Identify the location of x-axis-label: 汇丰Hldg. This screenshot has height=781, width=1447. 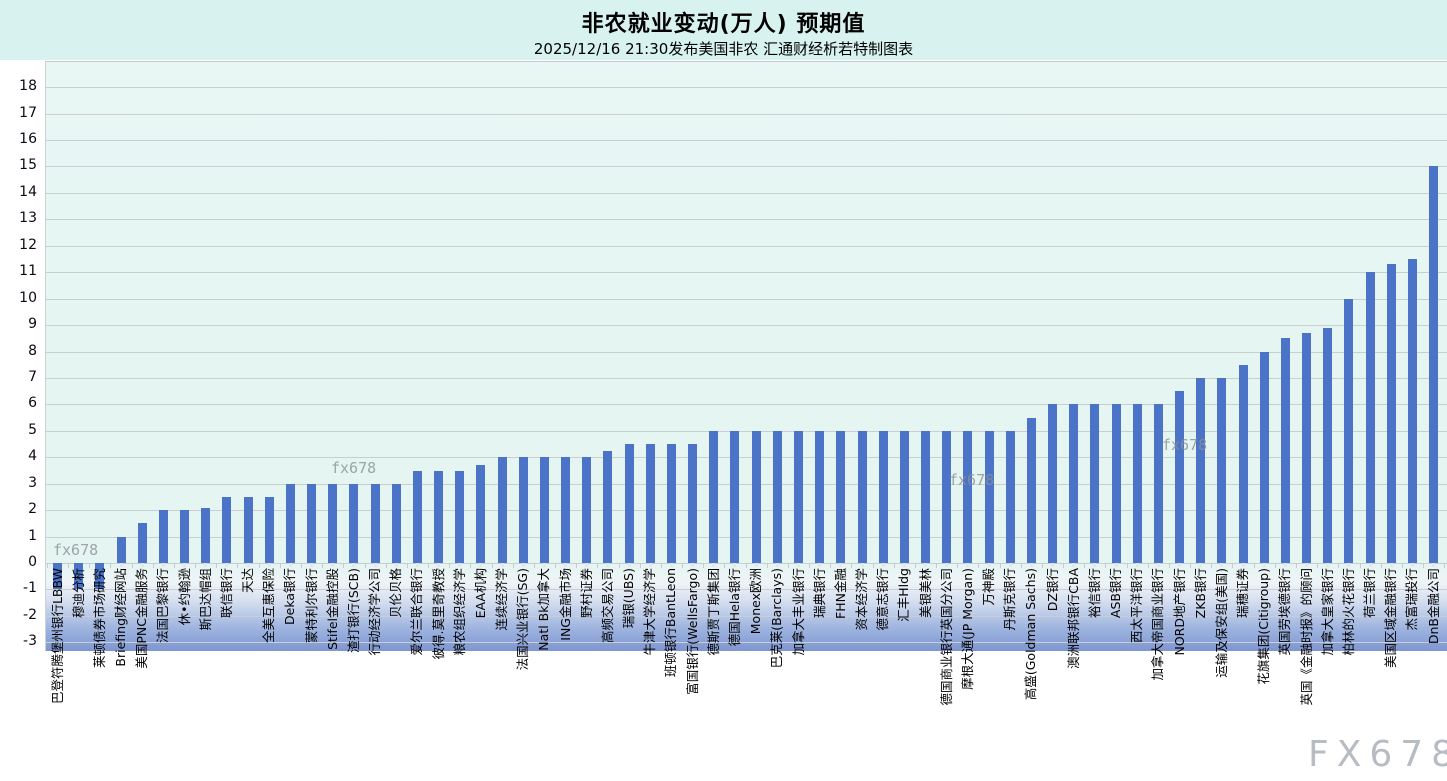
(904, 595).